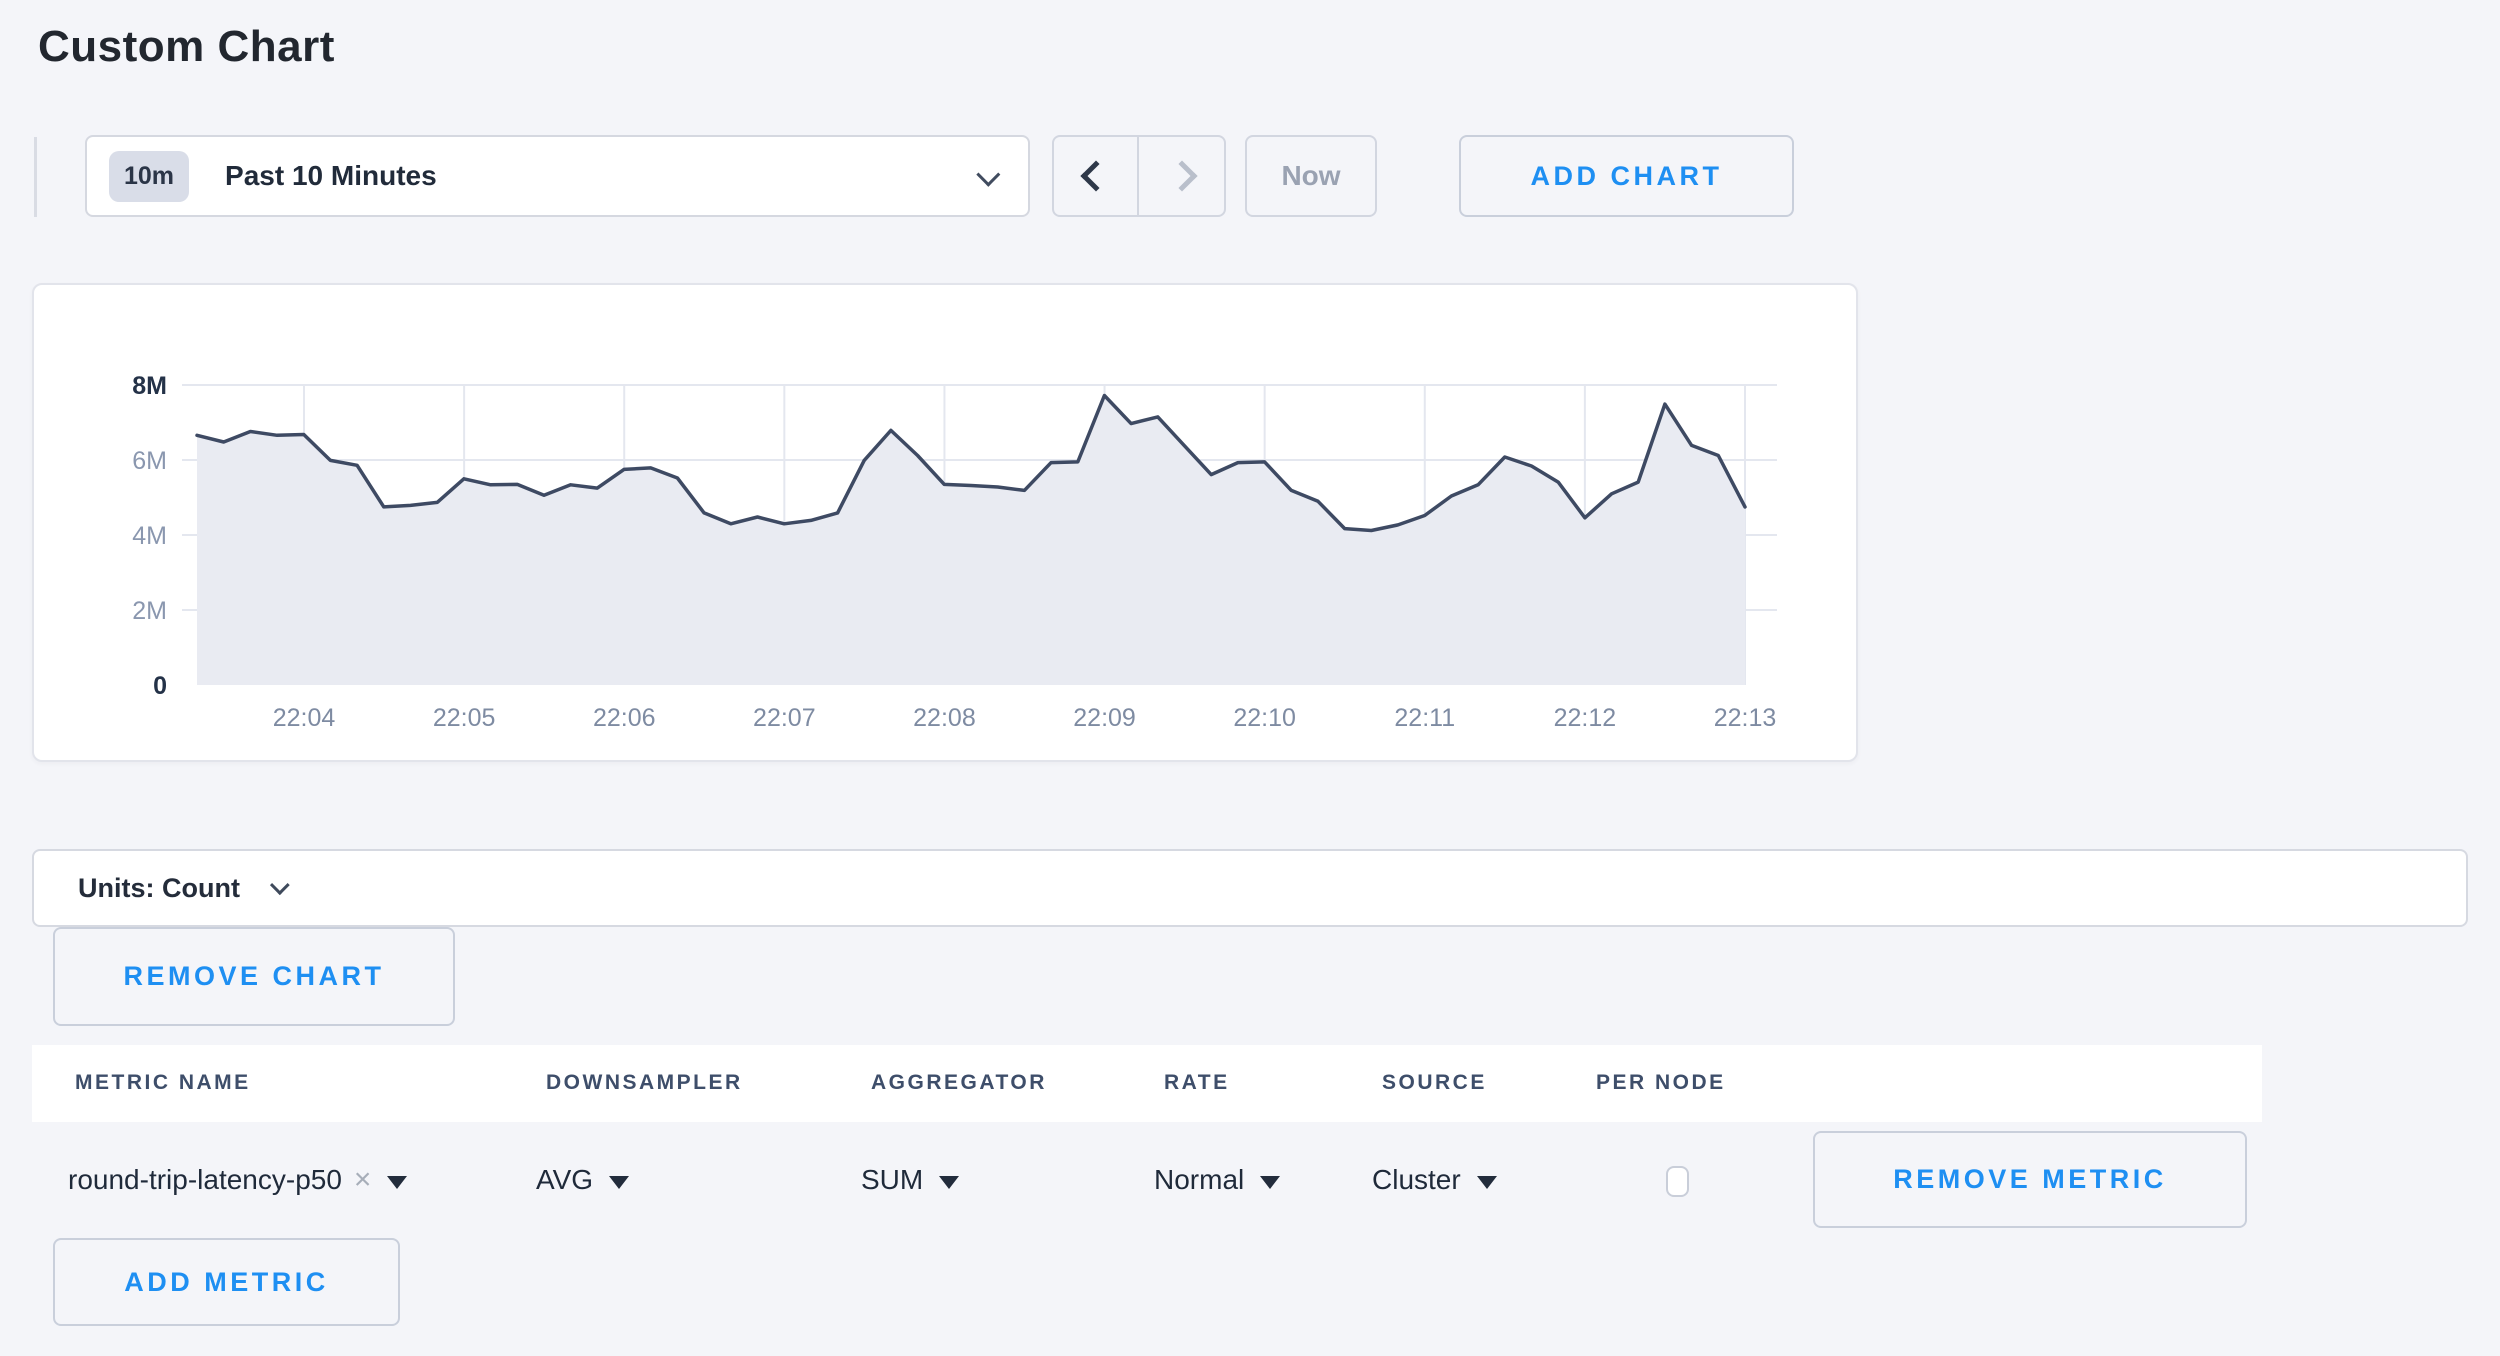 The width and height of the screenshot is (2500, 1356). What do you see at coordinates (1199, 1179) in the screenshot?
I see `rate-value: Normal` at bounding box center [1199, 1179].